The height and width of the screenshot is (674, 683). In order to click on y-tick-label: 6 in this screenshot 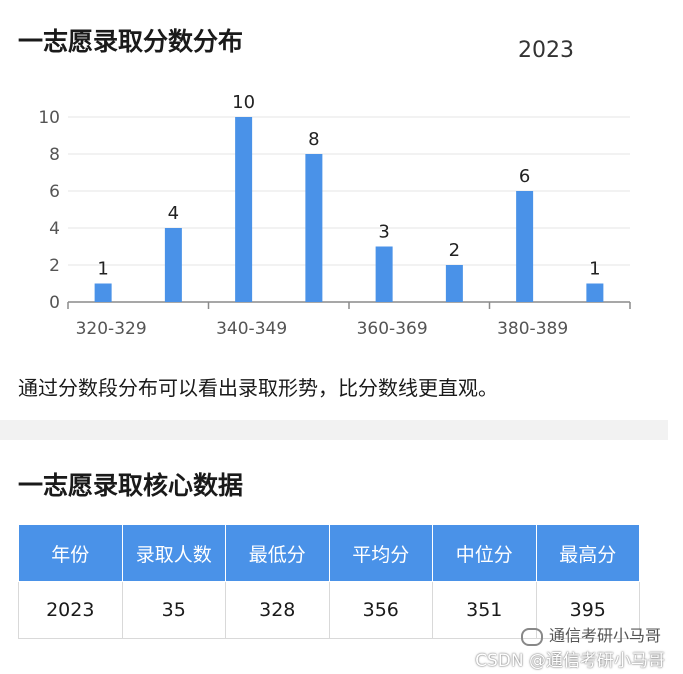, I will do `click(54, 192)`.